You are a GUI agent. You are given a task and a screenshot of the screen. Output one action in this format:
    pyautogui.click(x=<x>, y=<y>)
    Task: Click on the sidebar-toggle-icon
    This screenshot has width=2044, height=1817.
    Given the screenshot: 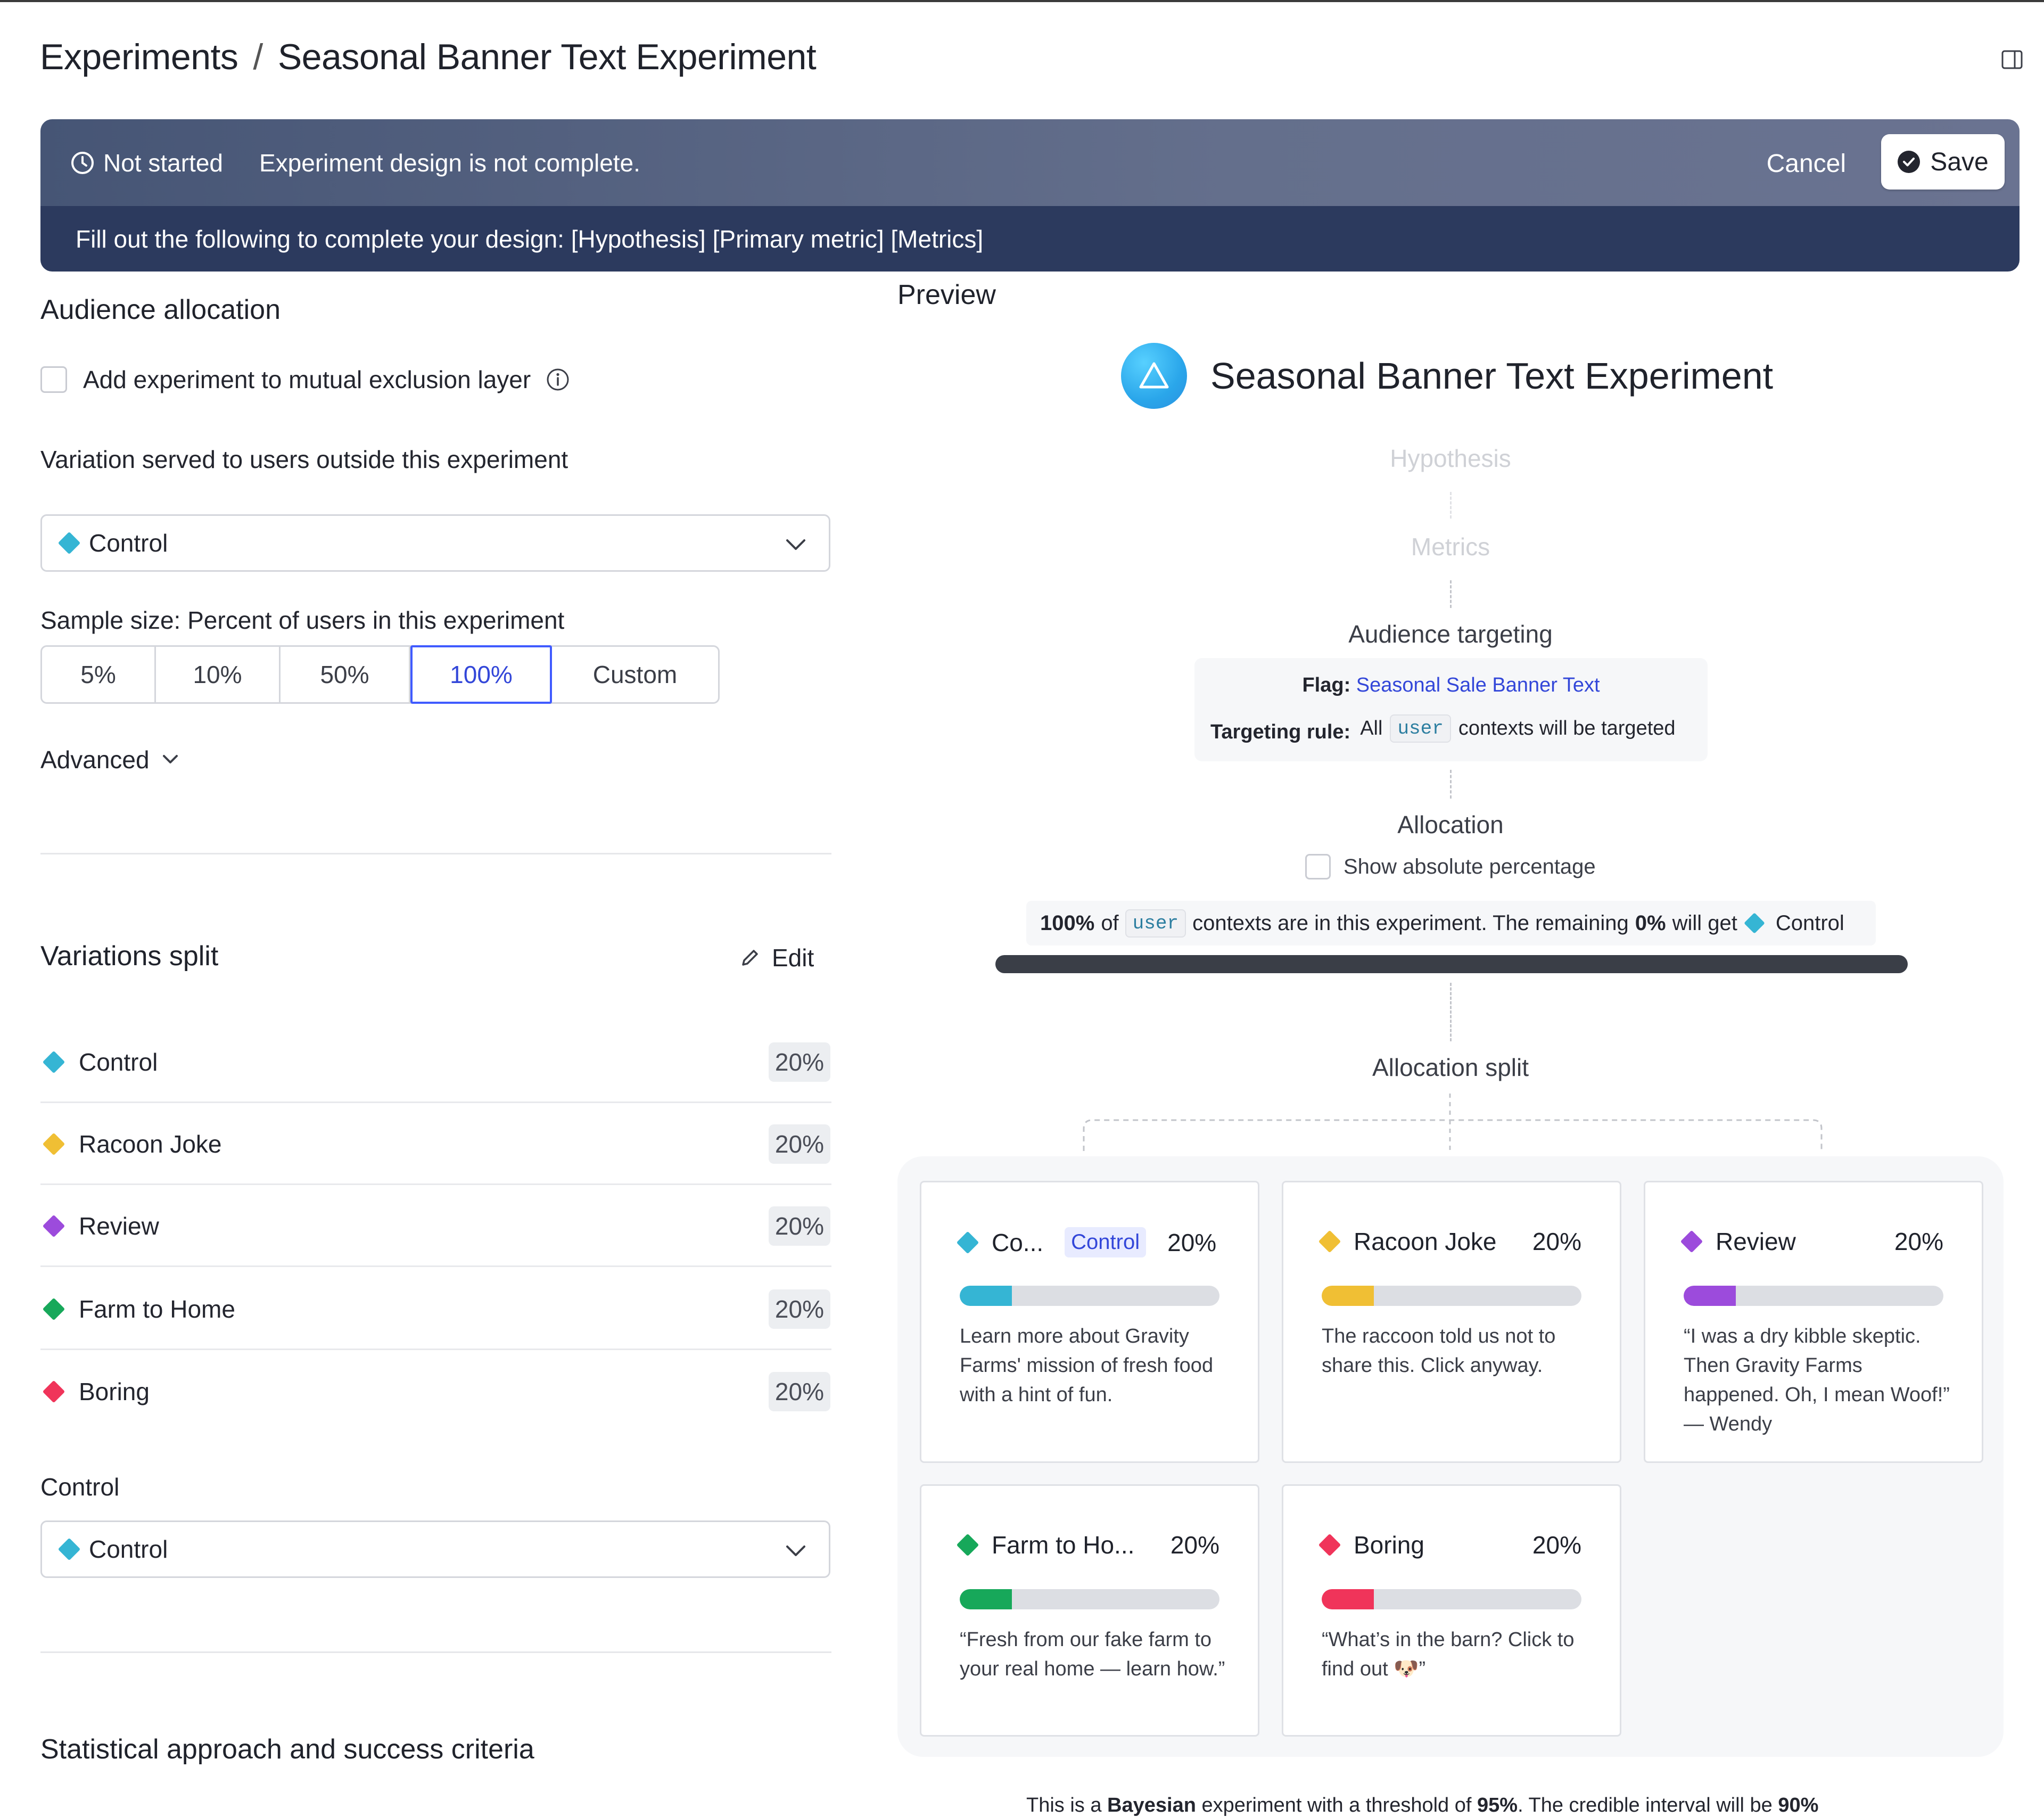 What is the action you would take?
    pyautogui.click(x=2012, y=59)
    